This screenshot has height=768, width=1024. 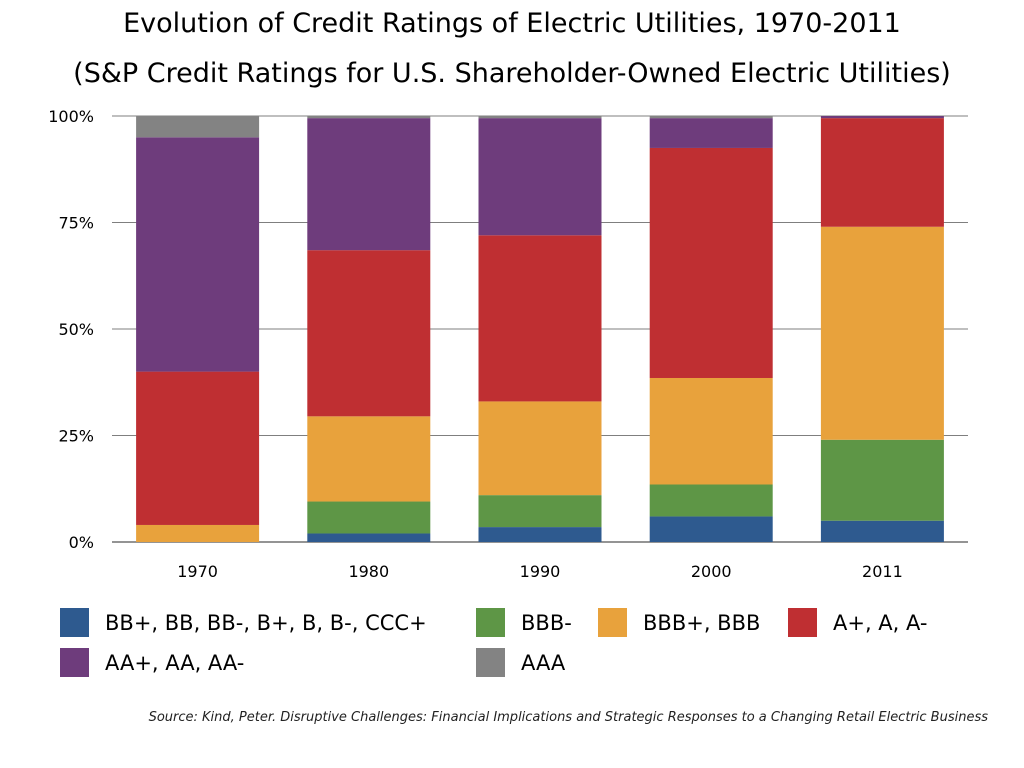 I want to click on legend-label: BB+, BB, BB-, B+, B, B-, CCC+, so click(x=266, y=622).